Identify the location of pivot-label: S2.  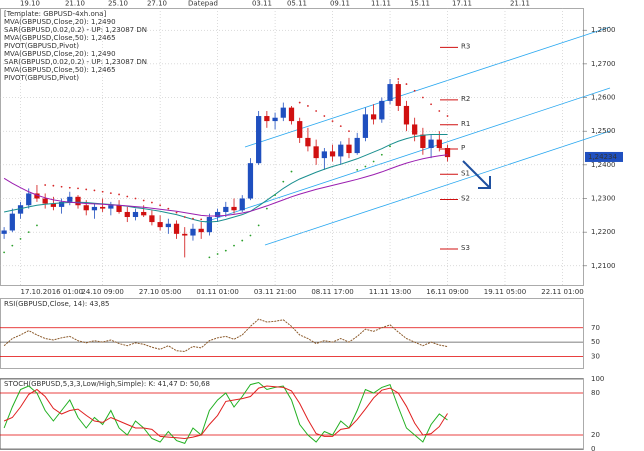
(465, 199).